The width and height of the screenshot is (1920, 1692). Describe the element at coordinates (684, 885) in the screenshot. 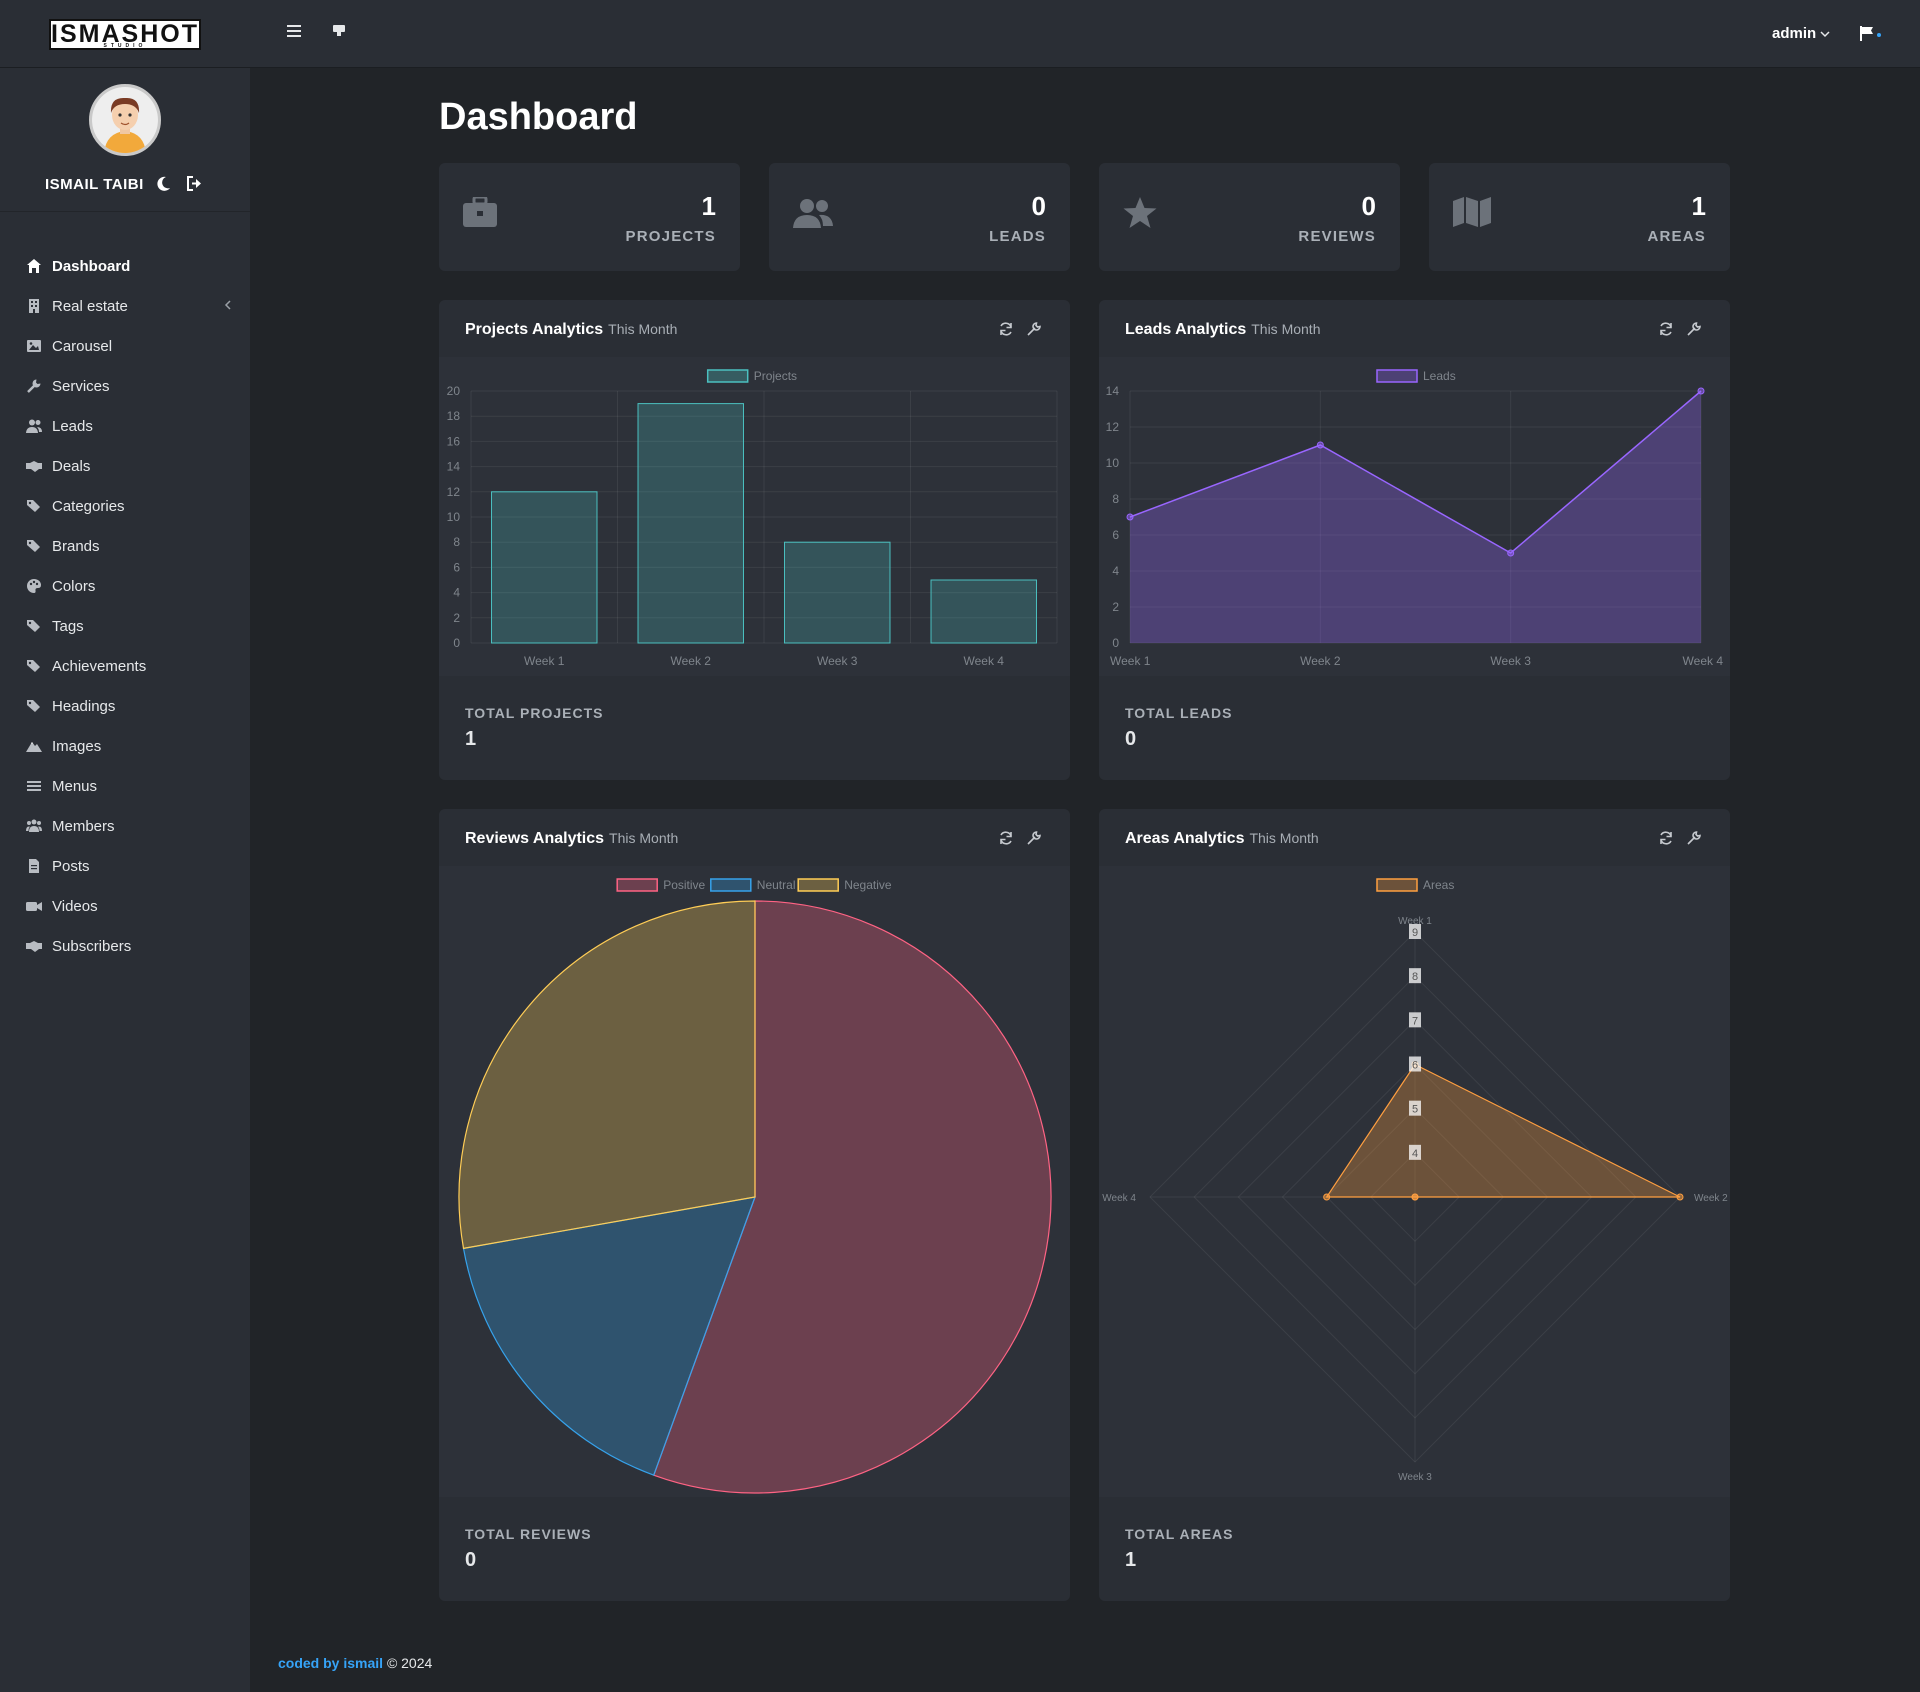

I see `legend-label: Positive` at that location.